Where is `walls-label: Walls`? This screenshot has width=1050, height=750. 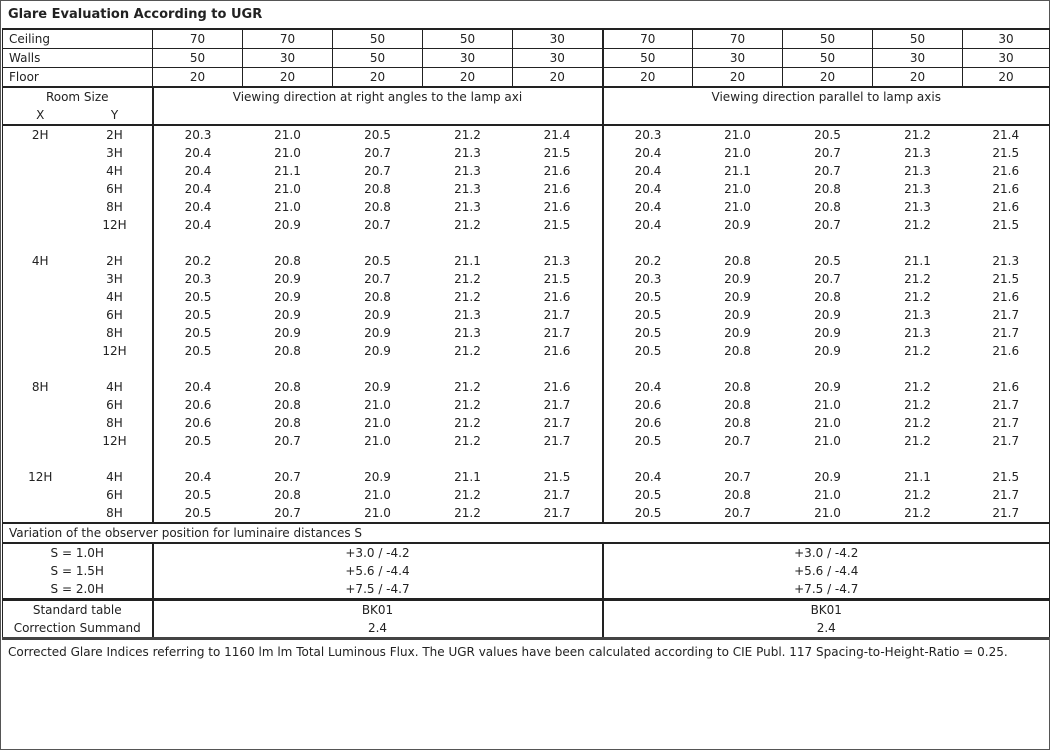
walls-label: Walls is located at coordinates (77, 58).